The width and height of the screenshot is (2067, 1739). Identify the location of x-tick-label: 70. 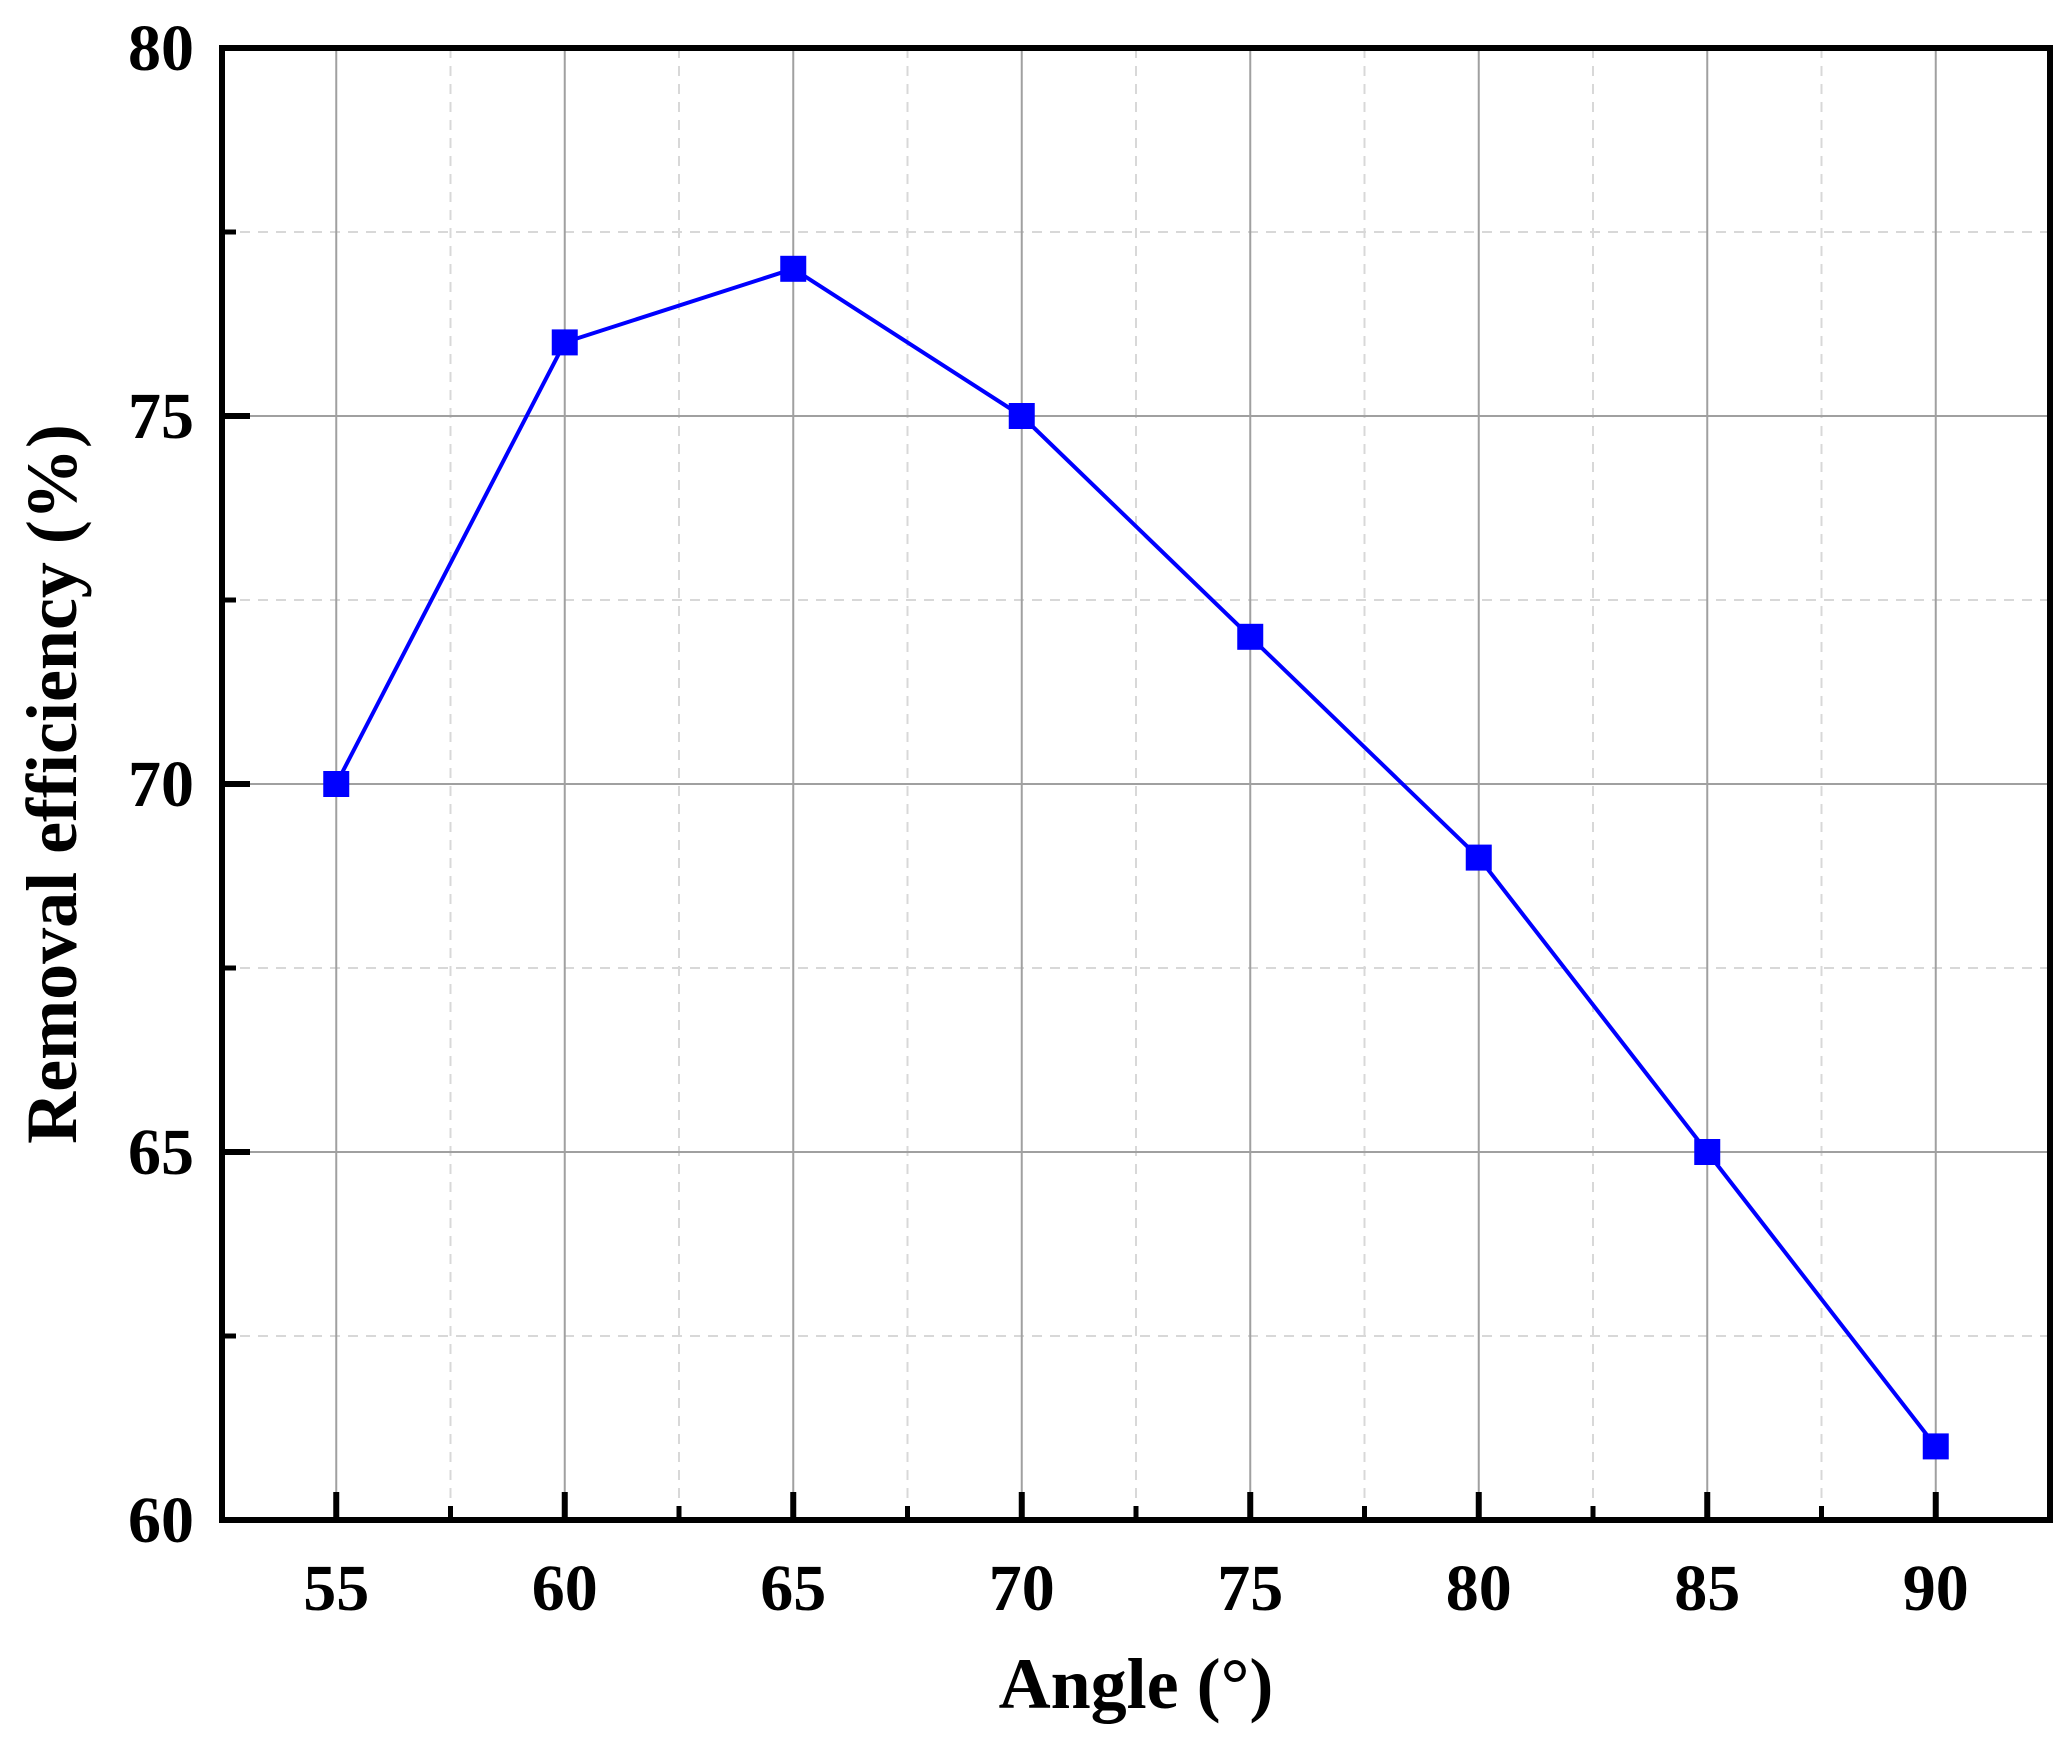
(1022, 1588).